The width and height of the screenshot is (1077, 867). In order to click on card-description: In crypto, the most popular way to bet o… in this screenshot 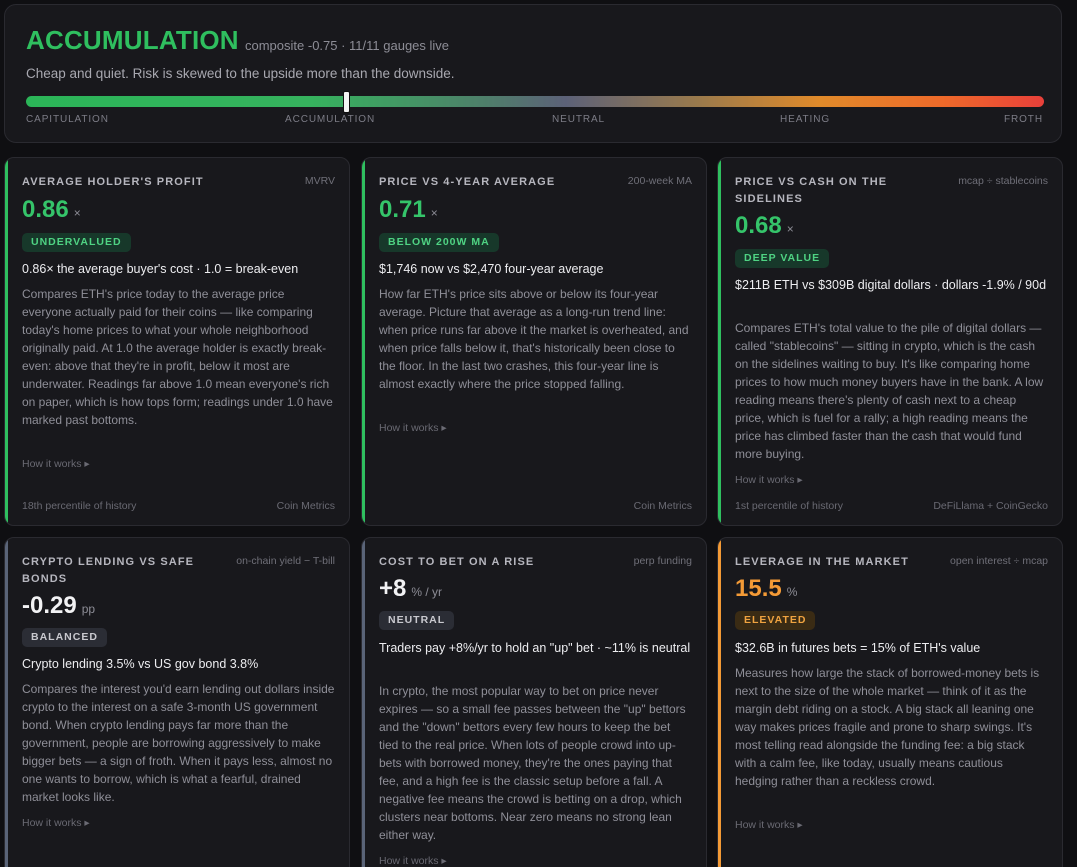, I will do `click(532, 763)`.